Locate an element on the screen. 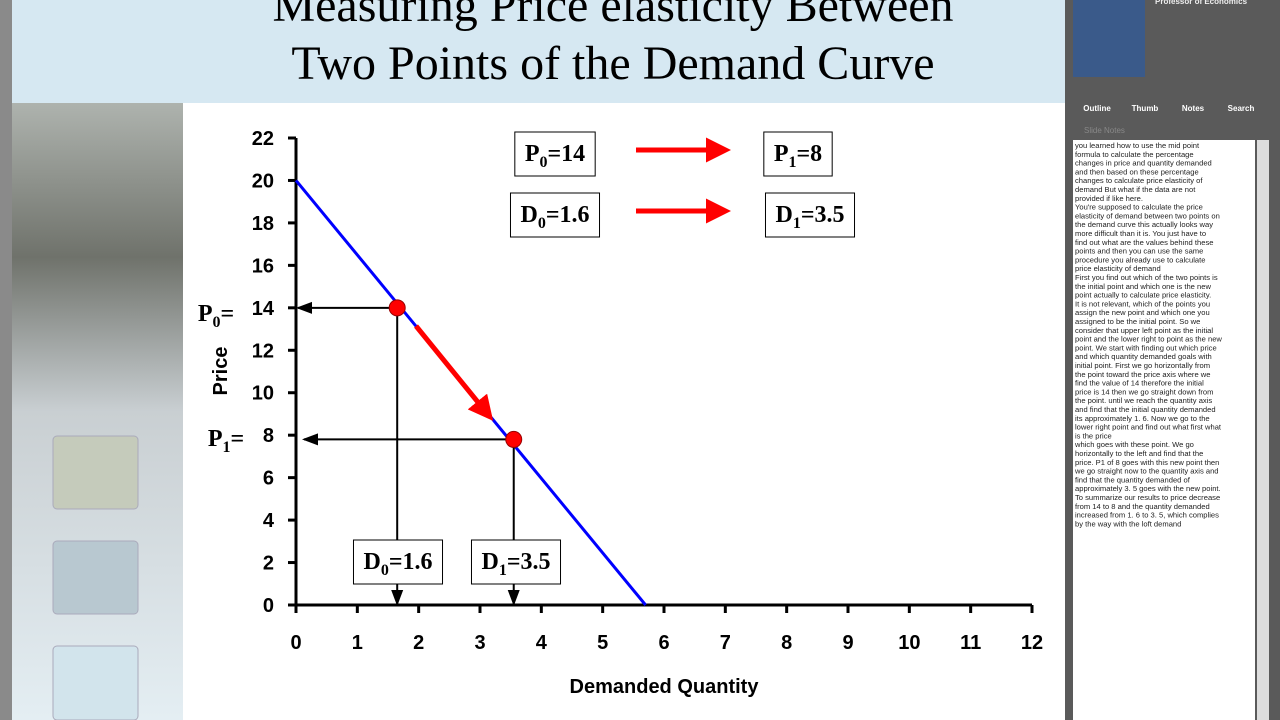  annotation: P1= is located at coordinates (226, 441).